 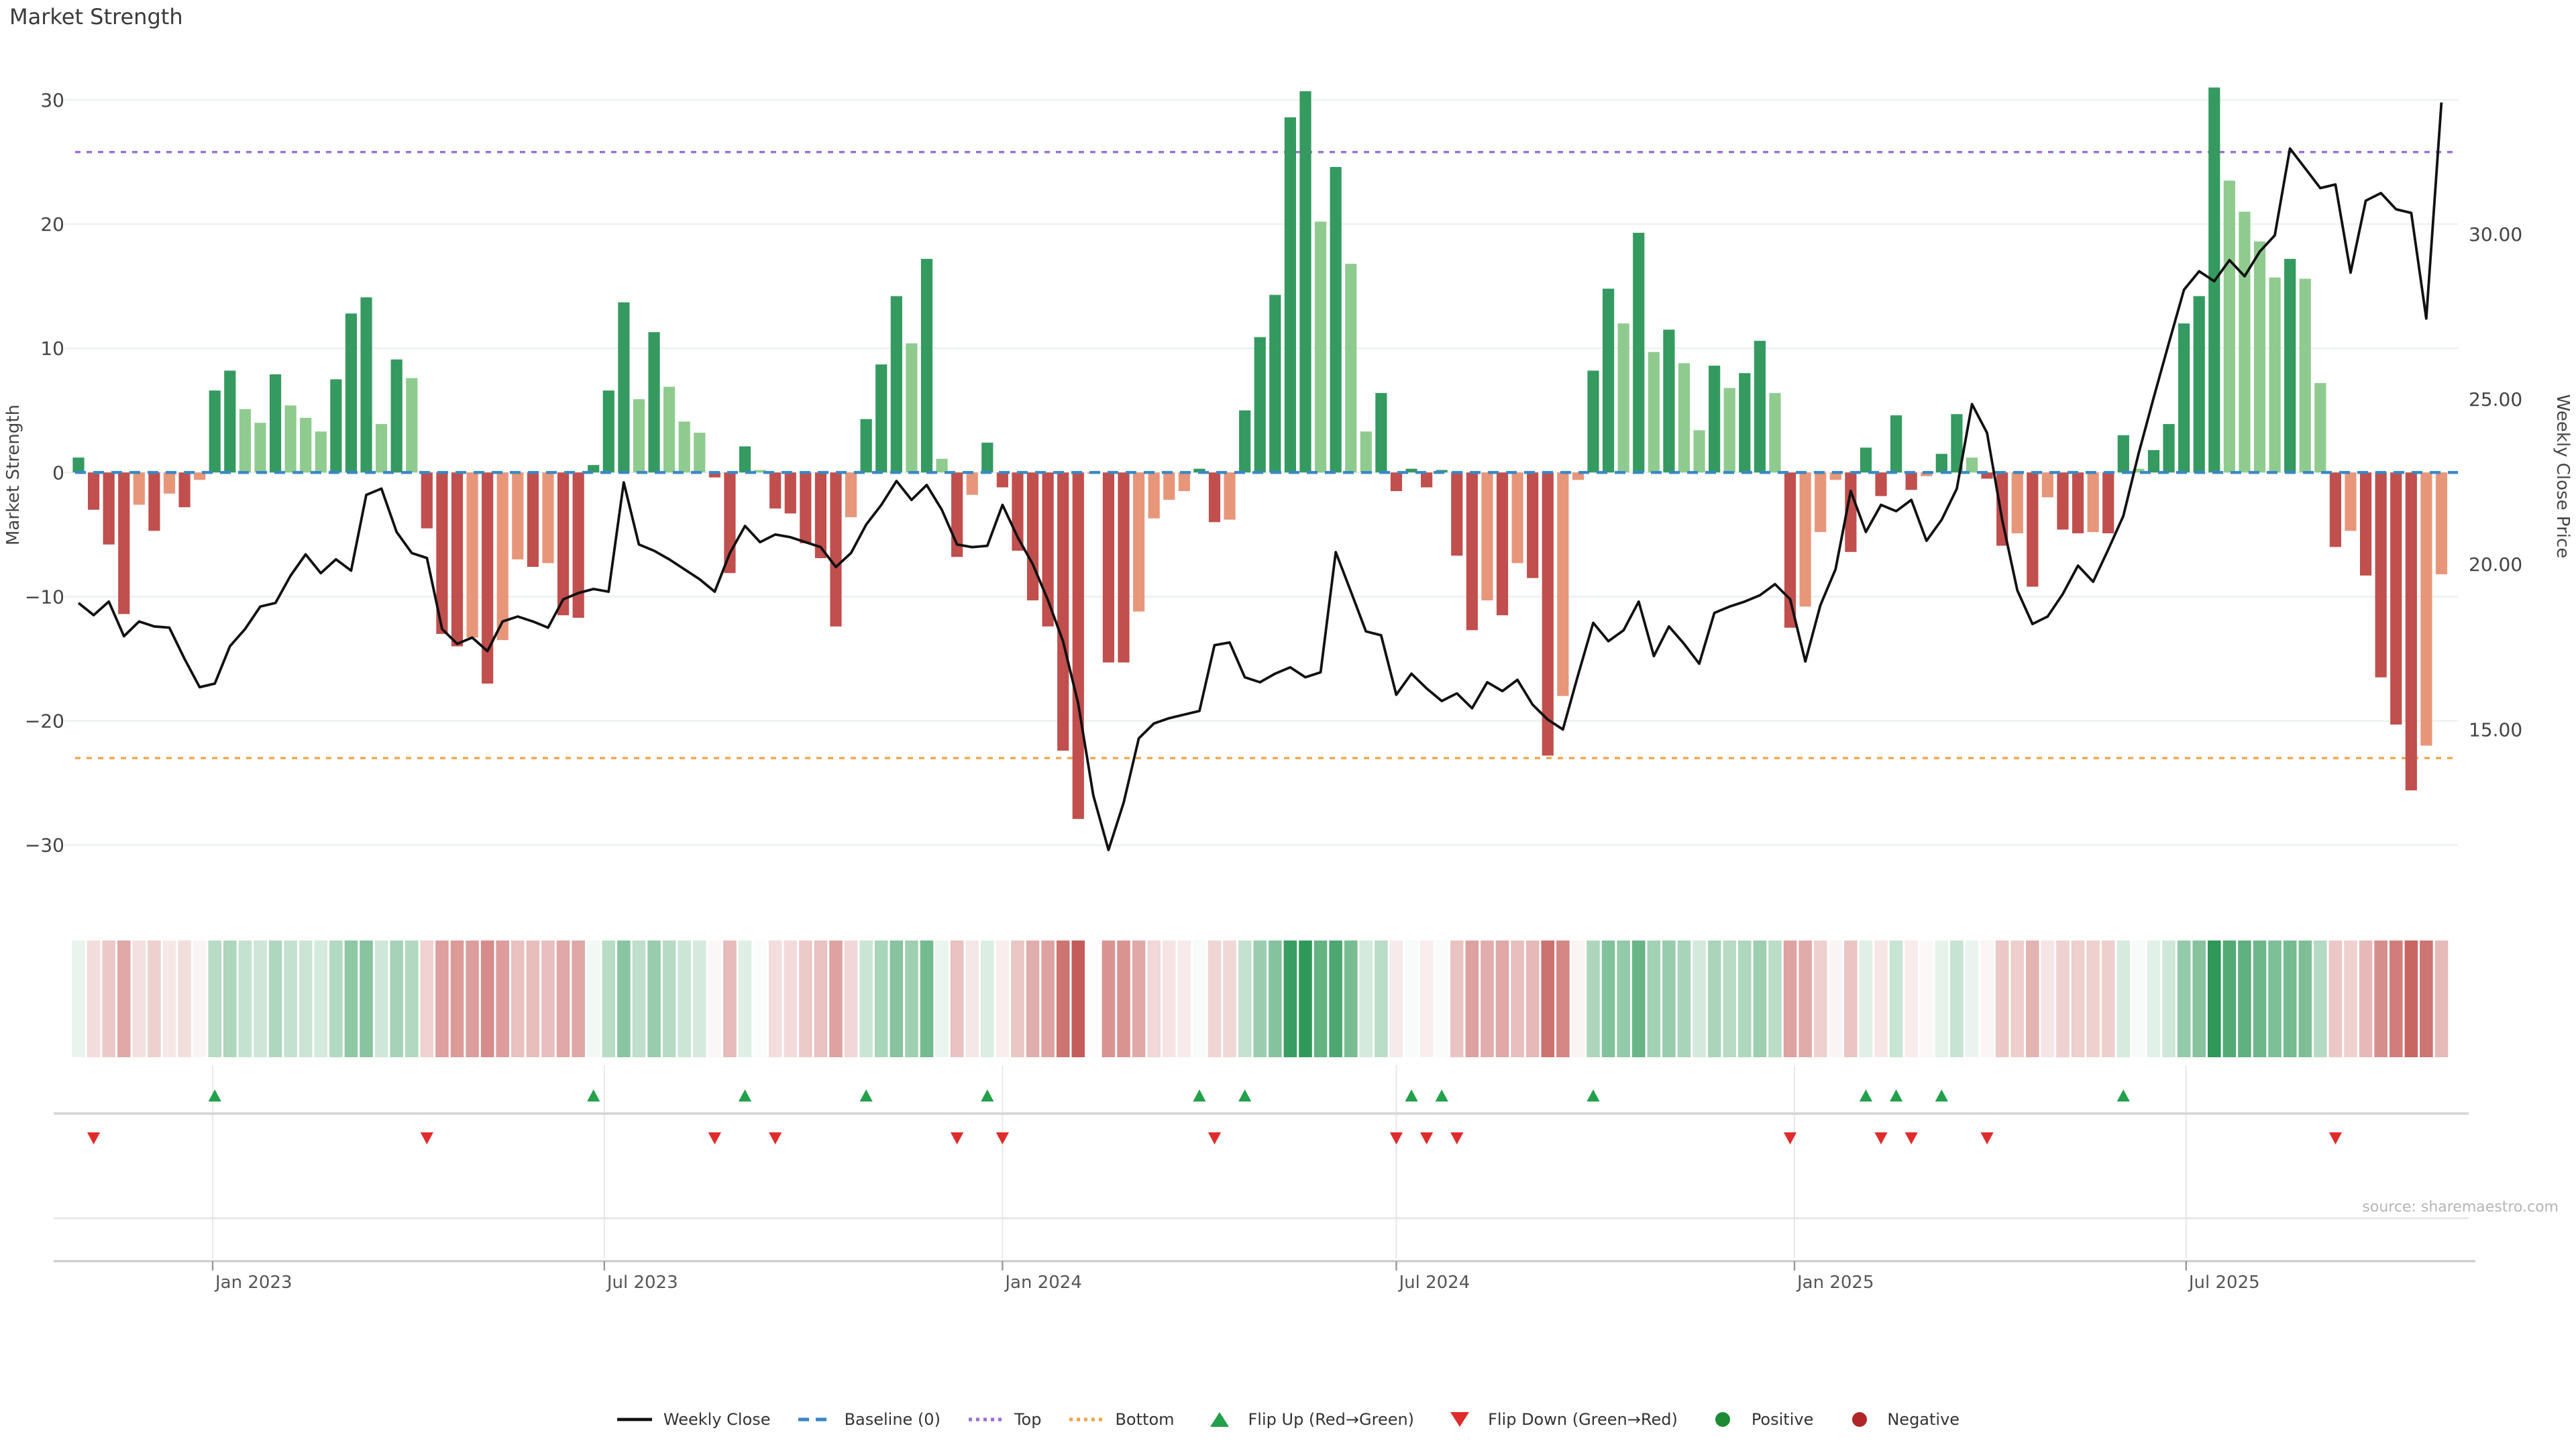 What do you see at coordinates (1121, 1419) in the screenshot?
I see `legend-item-3: Bottom` at bounding box center [1121, 1419].